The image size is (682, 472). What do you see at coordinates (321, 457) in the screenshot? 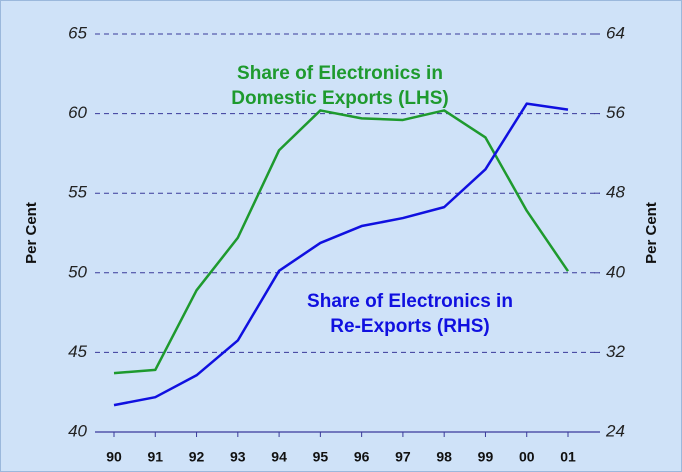
I see `x-tick-label: 95` at bounding box center [321, 457].